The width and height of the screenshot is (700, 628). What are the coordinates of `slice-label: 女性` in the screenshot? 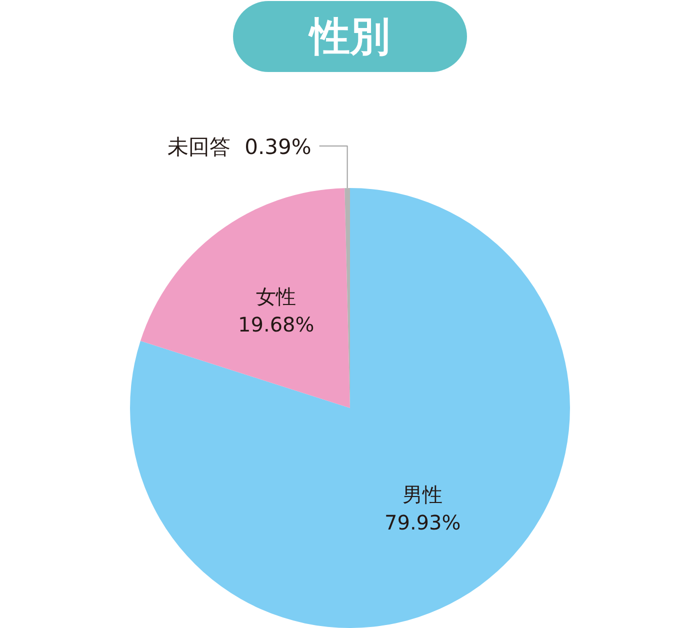 It's located at (276, 296).